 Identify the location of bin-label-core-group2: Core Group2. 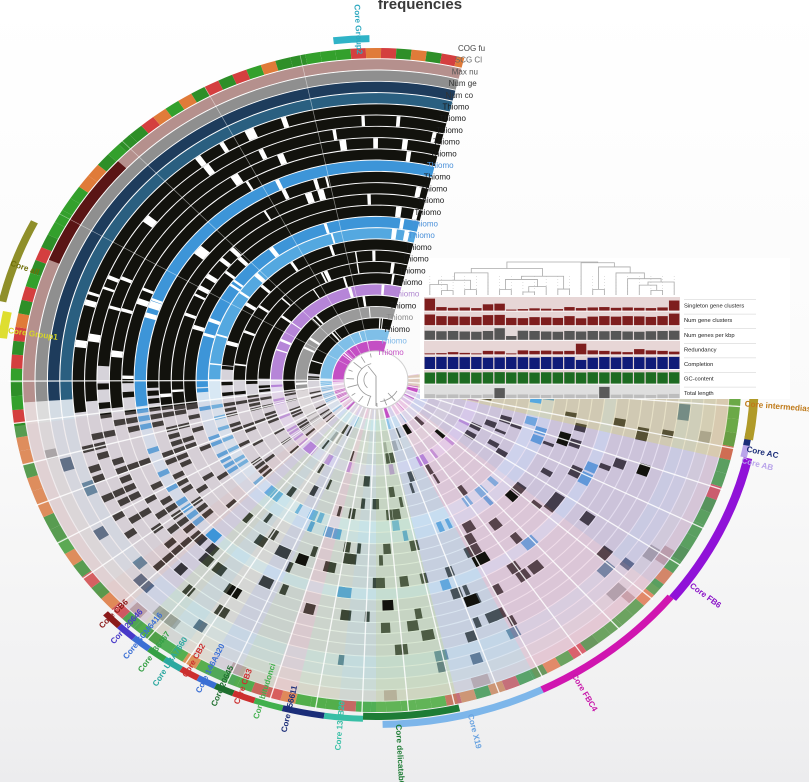
(358, 29).